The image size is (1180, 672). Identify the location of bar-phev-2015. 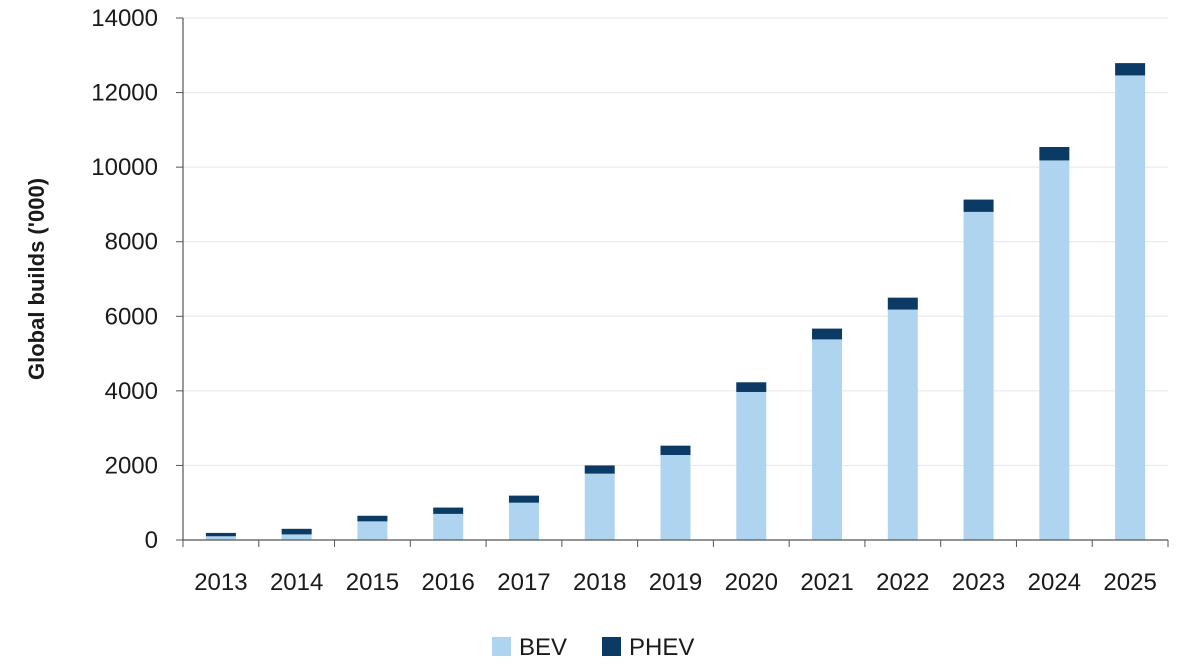
(372, 518).